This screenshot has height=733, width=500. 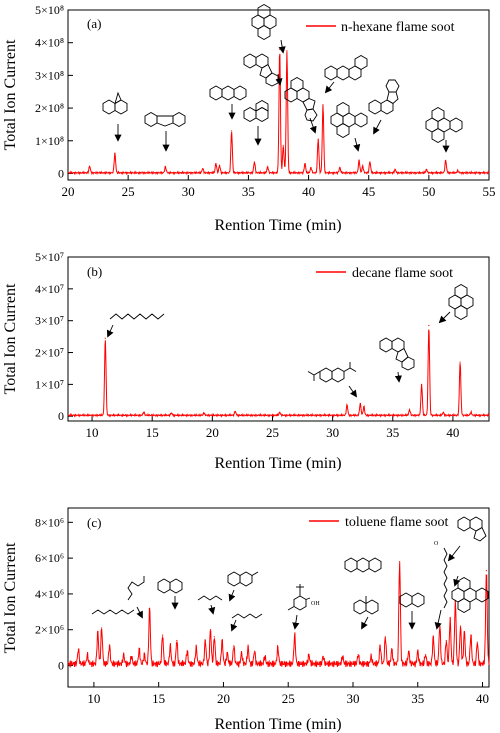 What do you see at coordinates (228, 93) in the screenshot?
I see `anthracene-structure` at bounding box center [228, 93].